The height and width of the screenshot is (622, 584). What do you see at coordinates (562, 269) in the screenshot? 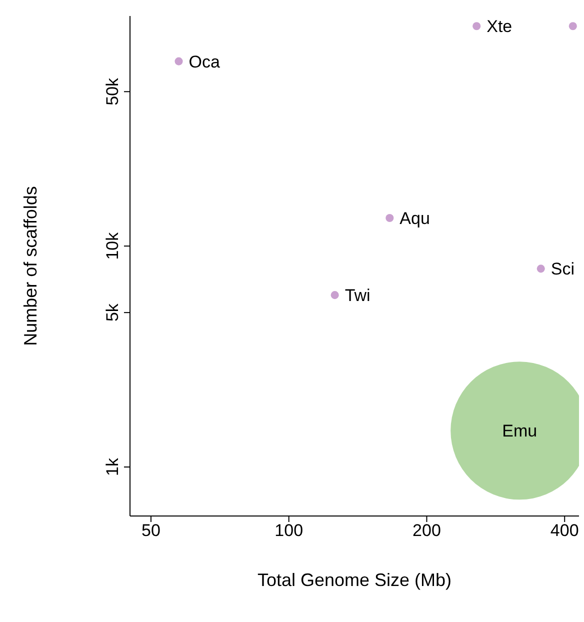
I see `series-label: Sci` at bounding box center [562, 269].